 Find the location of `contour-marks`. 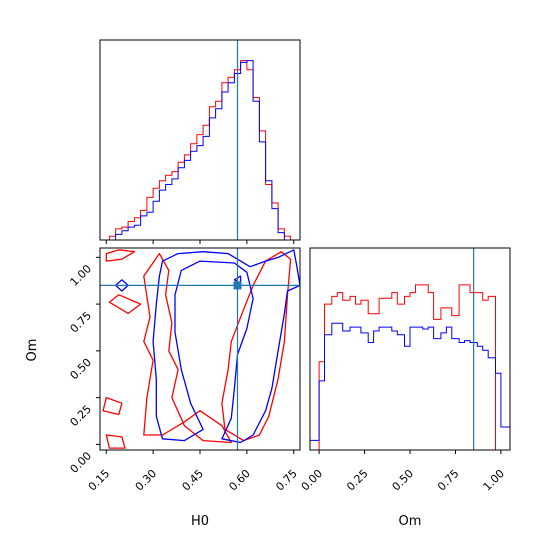

contour-marks is located at coordinates (201, 349).